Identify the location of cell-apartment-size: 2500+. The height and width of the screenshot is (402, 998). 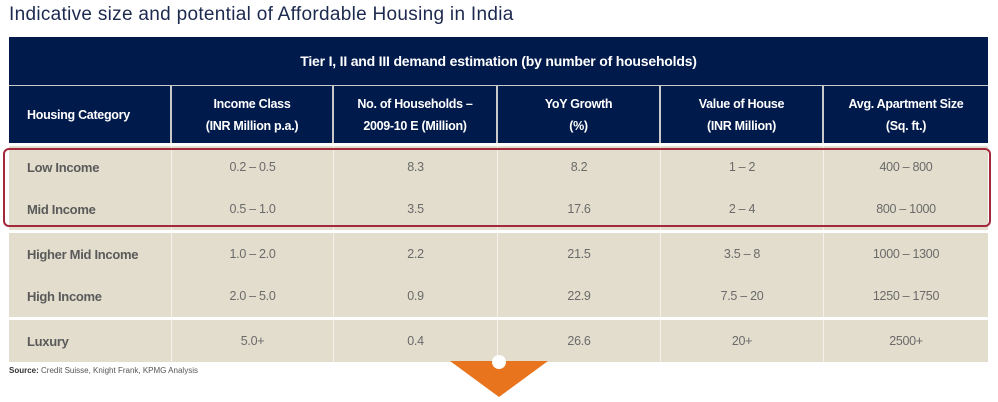
(906, 341).